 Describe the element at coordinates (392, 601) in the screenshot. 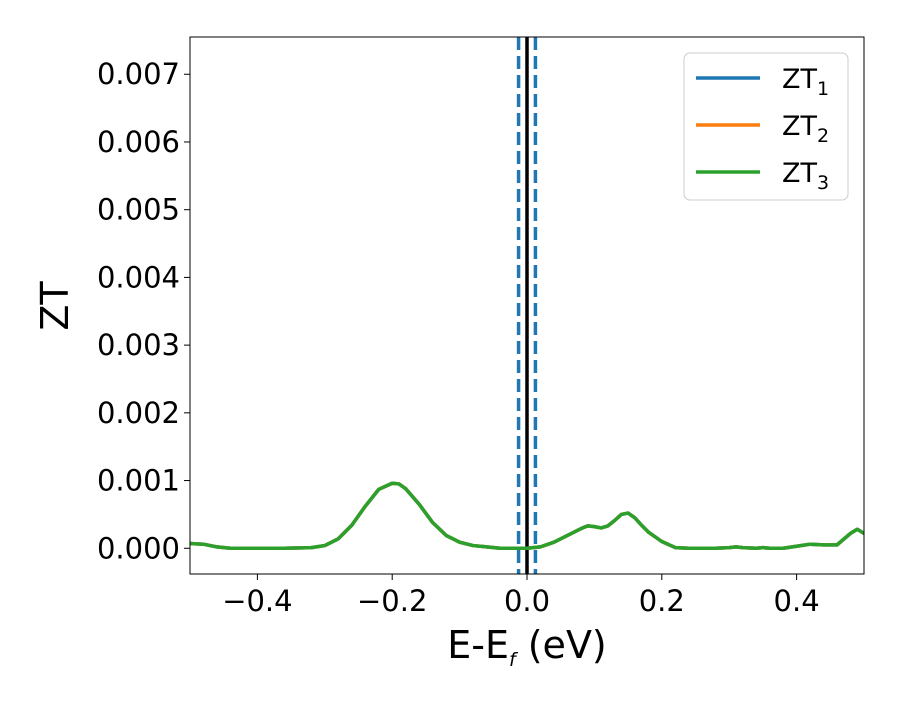

I see `x-tick-label: −0.2` at that location.